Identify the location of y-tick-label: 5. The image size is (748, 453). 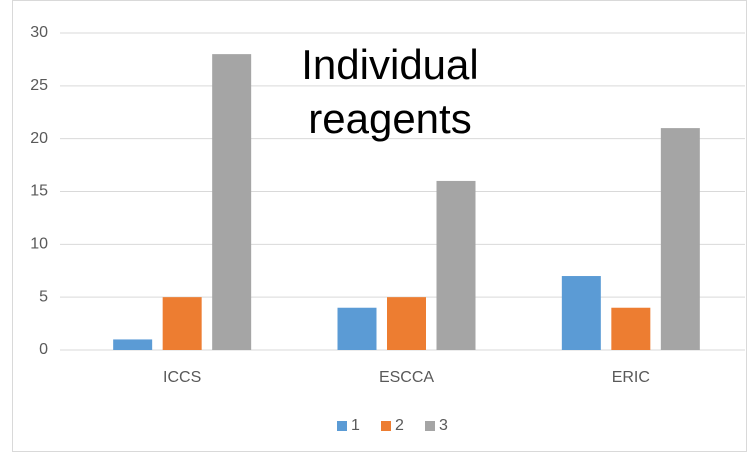
(43, 296).